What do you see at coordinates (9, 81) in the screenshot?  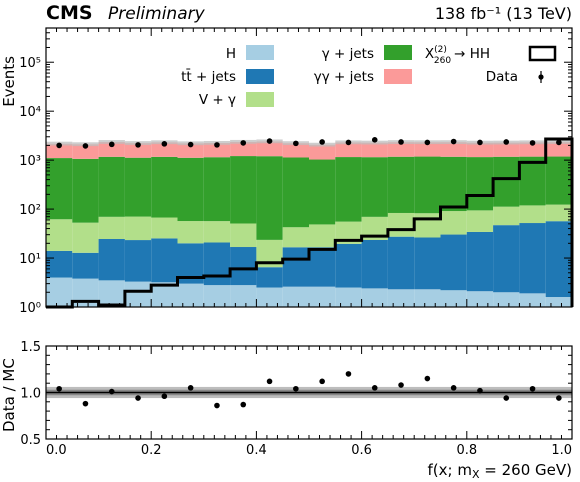 I see `main-ylabel: Events` at bounding box center [9, 81].